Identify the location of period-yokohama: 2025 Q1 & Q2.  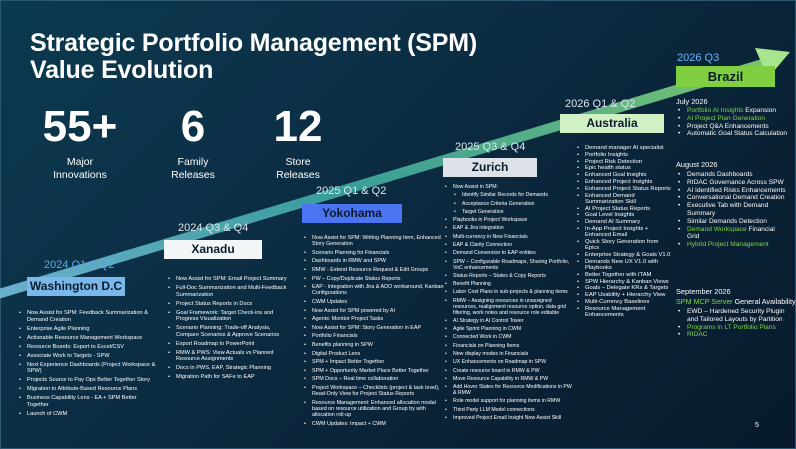
(351, 191).